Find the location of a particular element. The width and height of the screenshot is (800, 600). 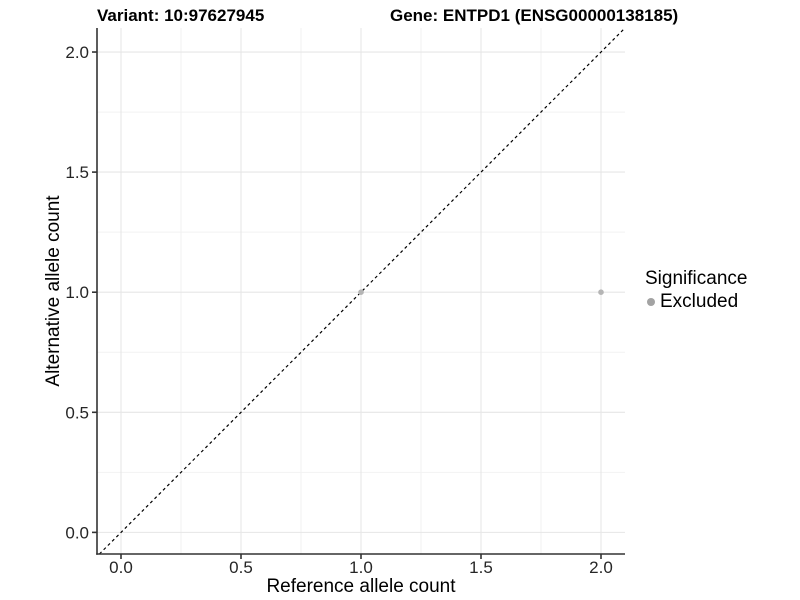

x-tick-label: 0.5 is located at coordinates (241, 567).